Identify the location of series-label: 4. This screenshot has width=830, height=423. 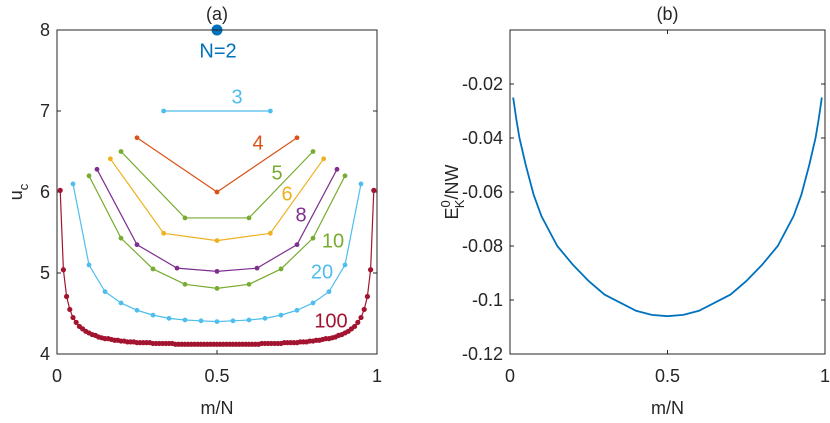
(257, 143).